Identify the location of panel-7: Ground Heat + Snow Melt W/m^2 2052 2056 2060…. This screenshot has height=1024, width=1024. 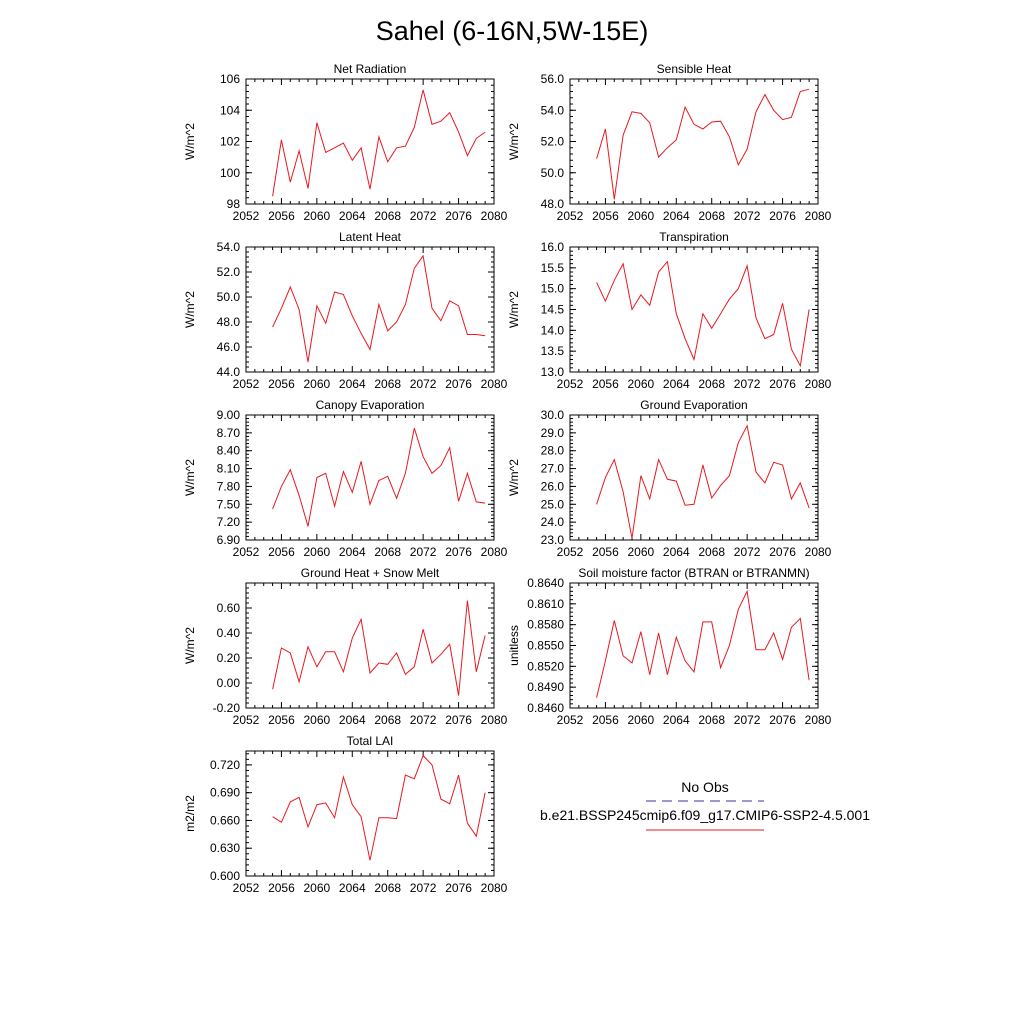
(345, 646).